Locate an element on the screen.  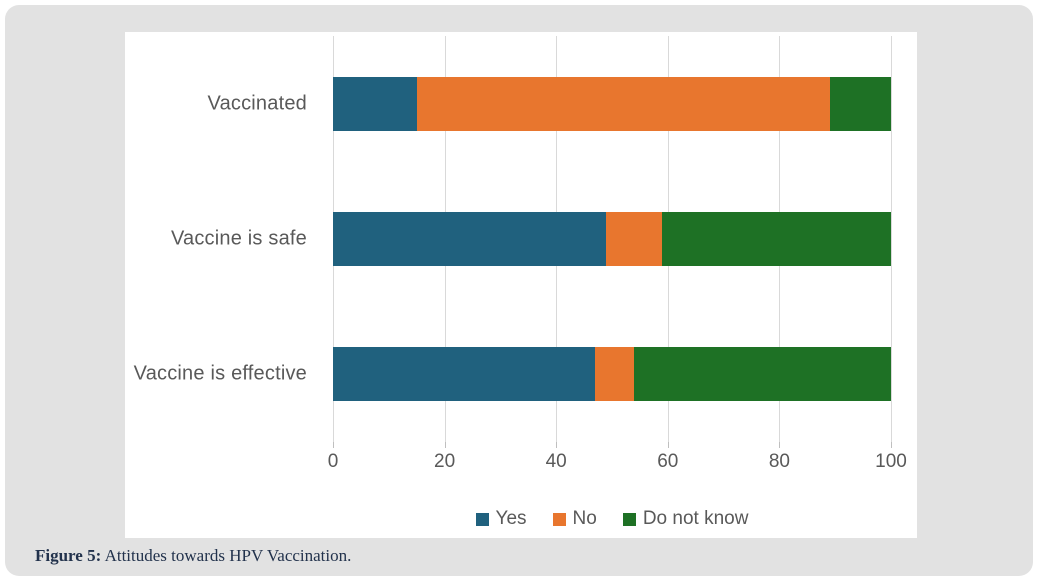
category-label: Vaccinated is located at coordinates (257, 103).